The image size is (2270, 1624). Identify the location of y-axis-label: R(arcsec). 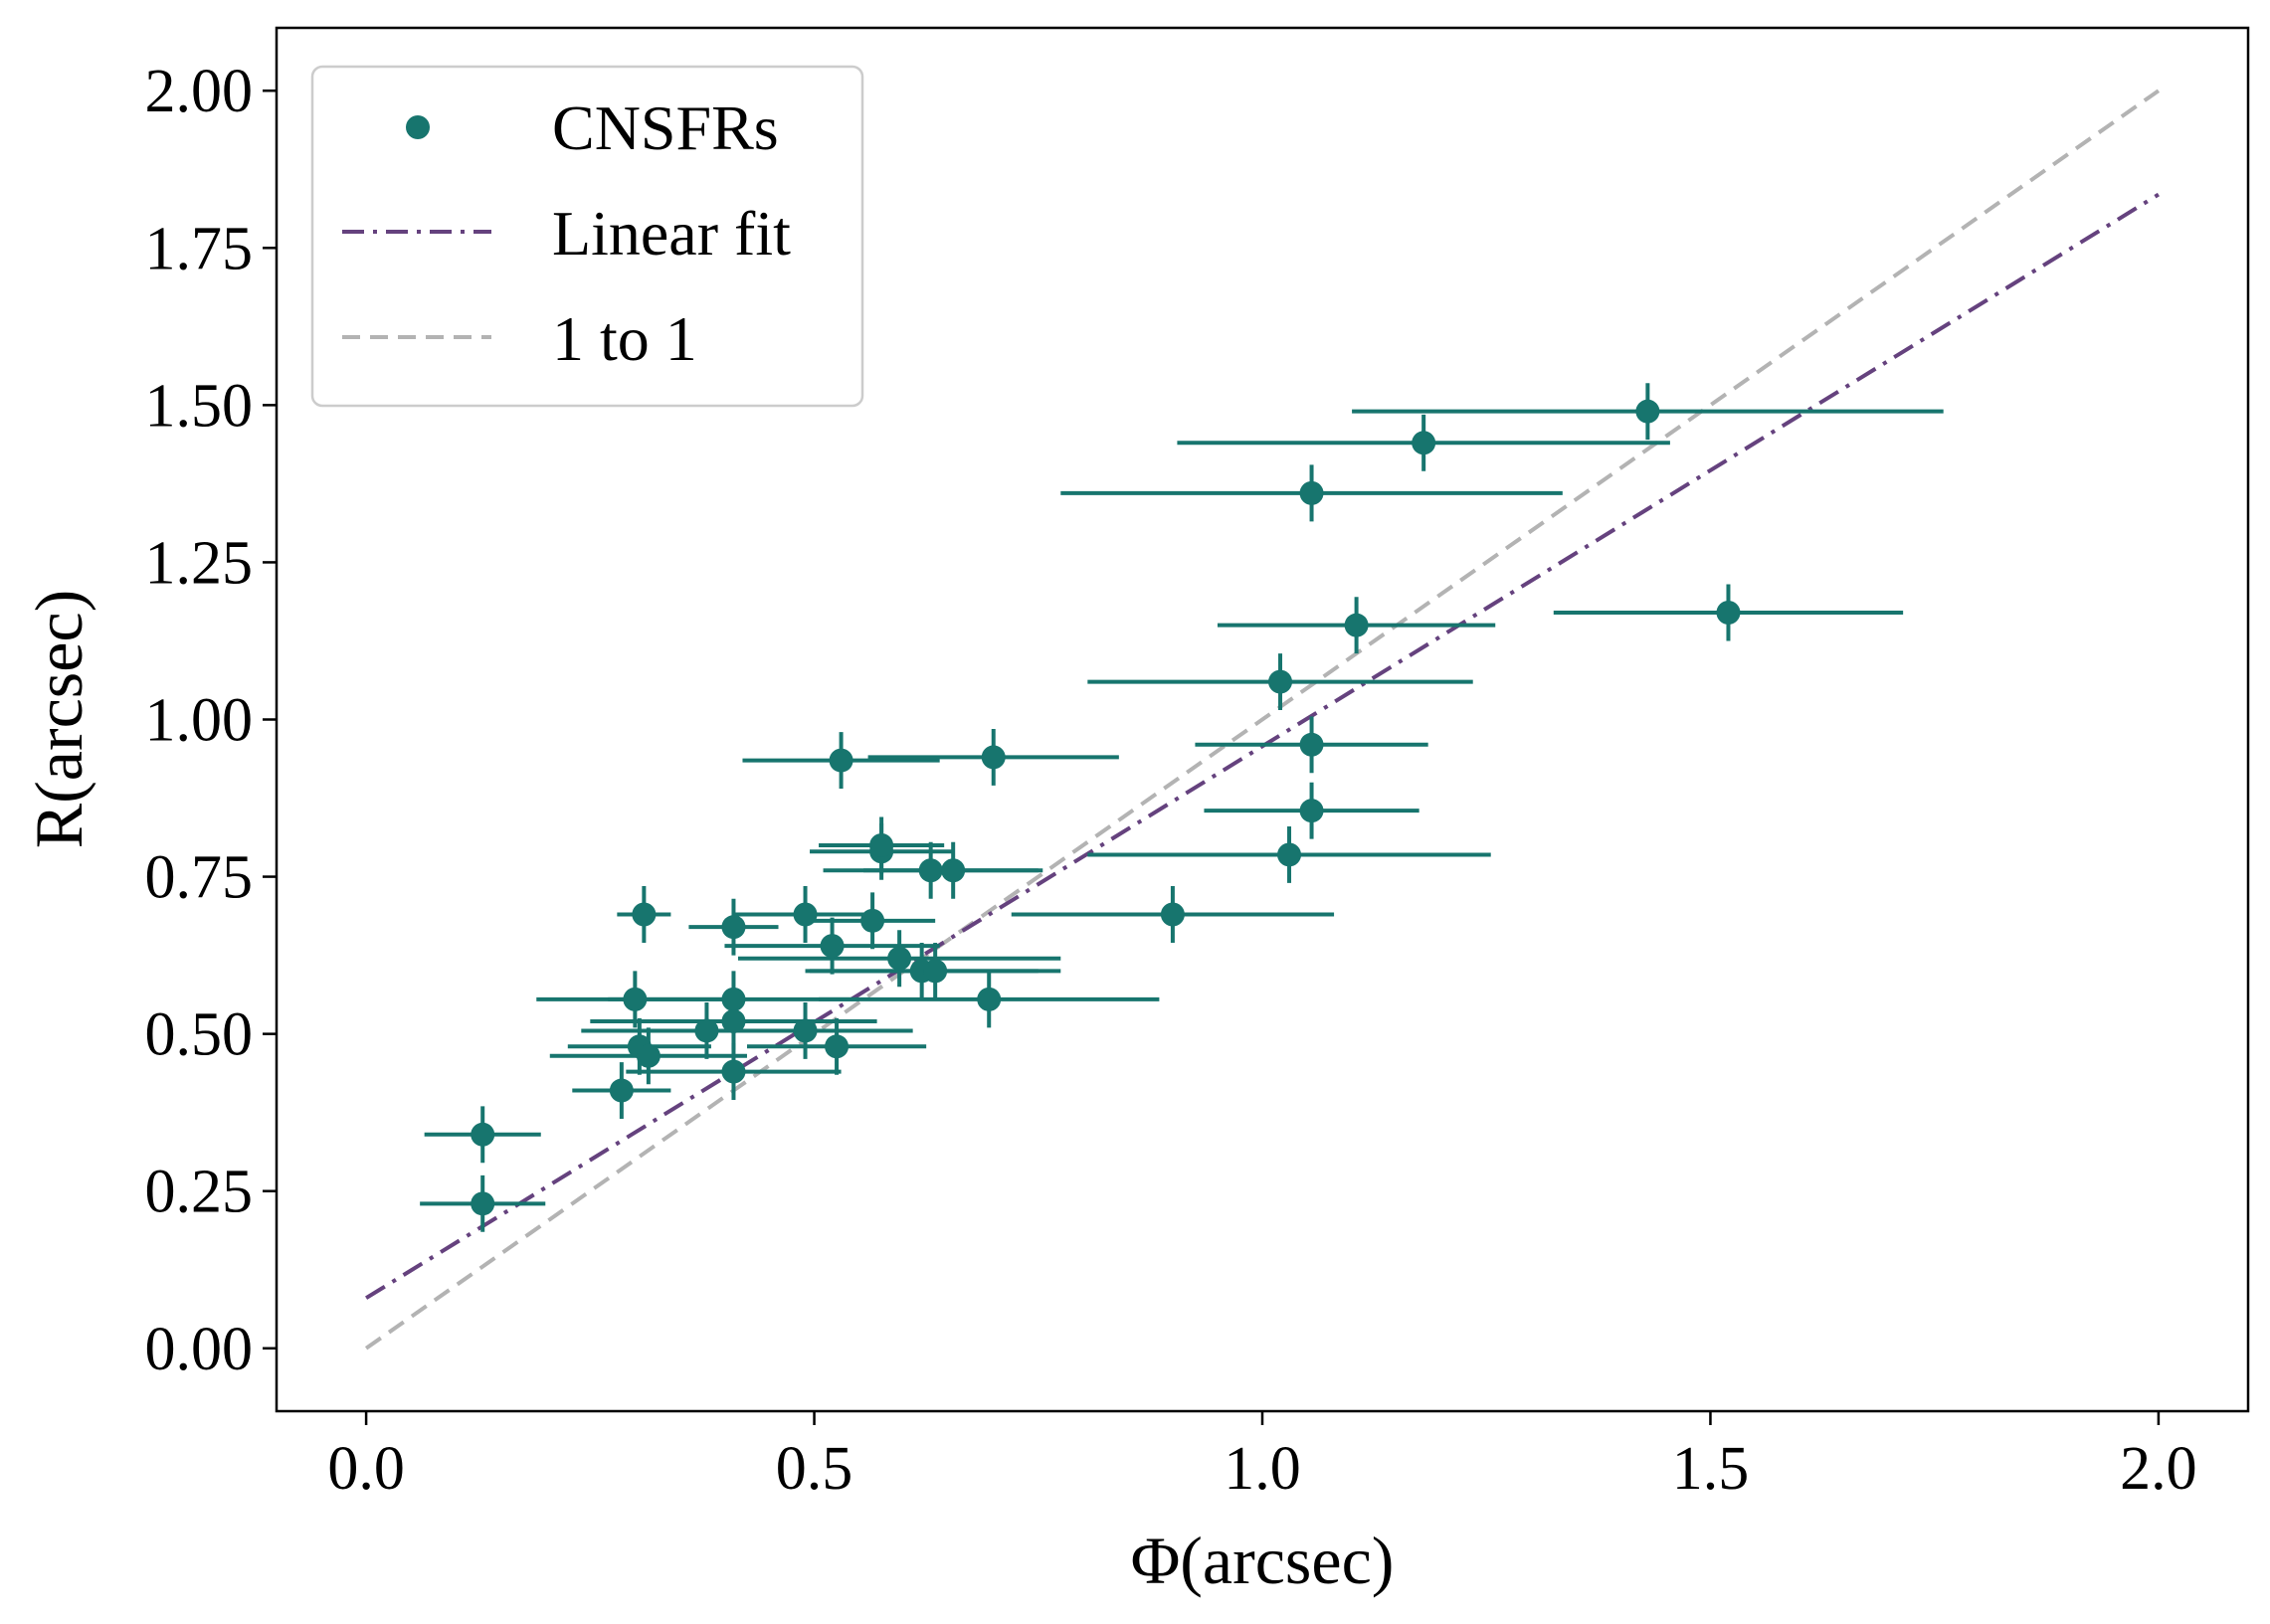
(58, 719).